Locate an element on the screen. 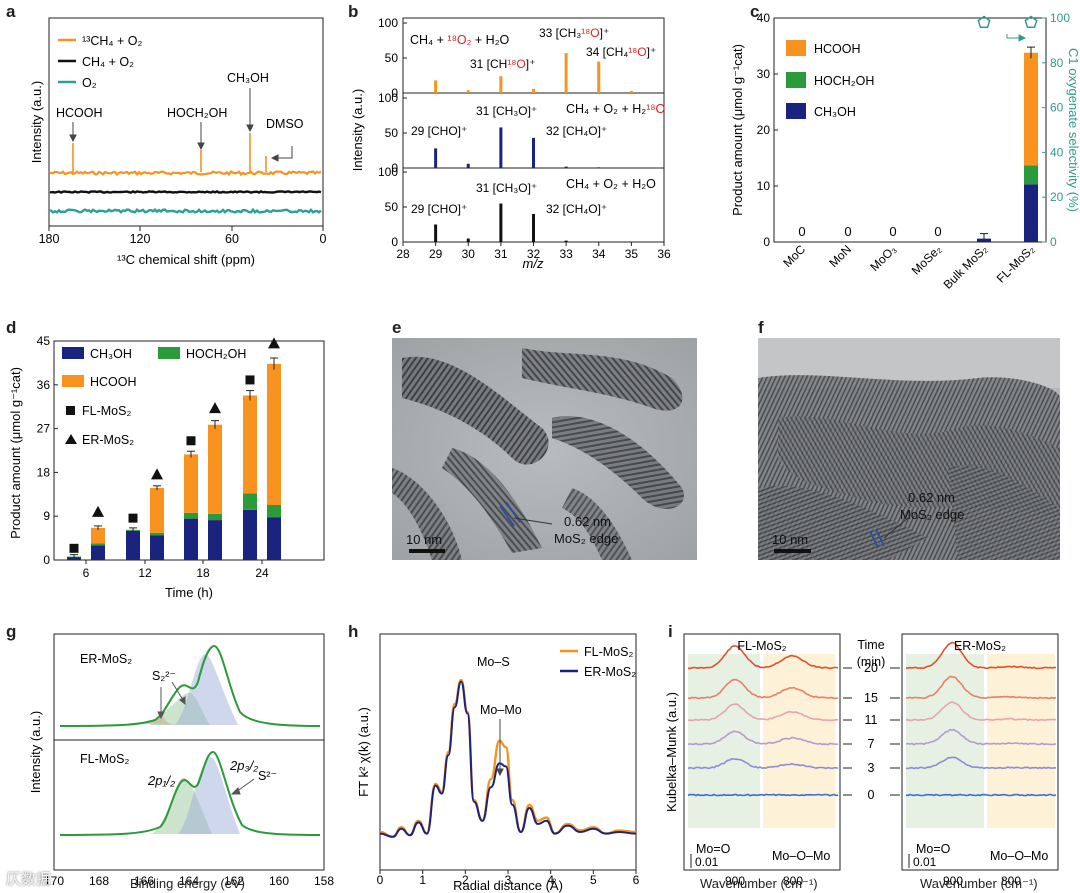  c-ytick-40: 40 is located at coordinates (764, 18).